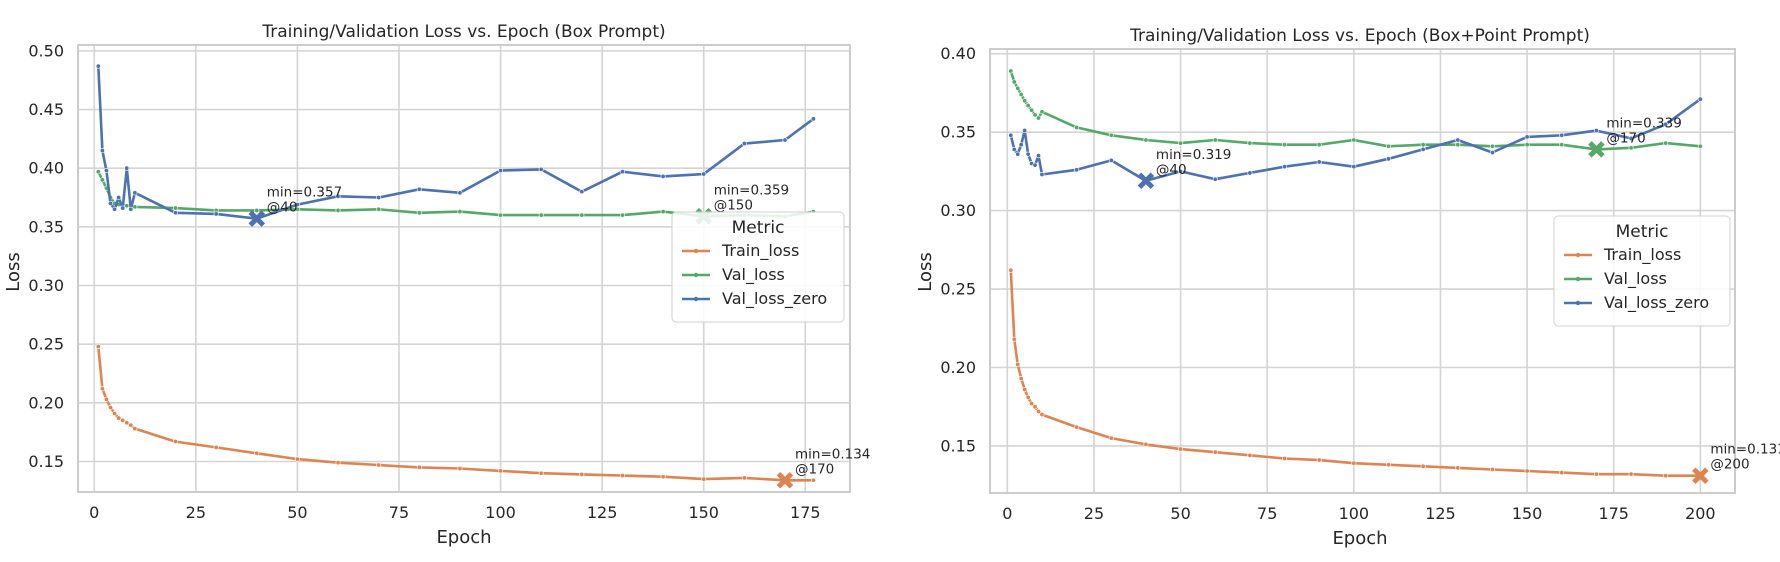  Describe the element at coordinates (958, 289) in the screenshot. I see `y-tick-label: 0.25` at that location.